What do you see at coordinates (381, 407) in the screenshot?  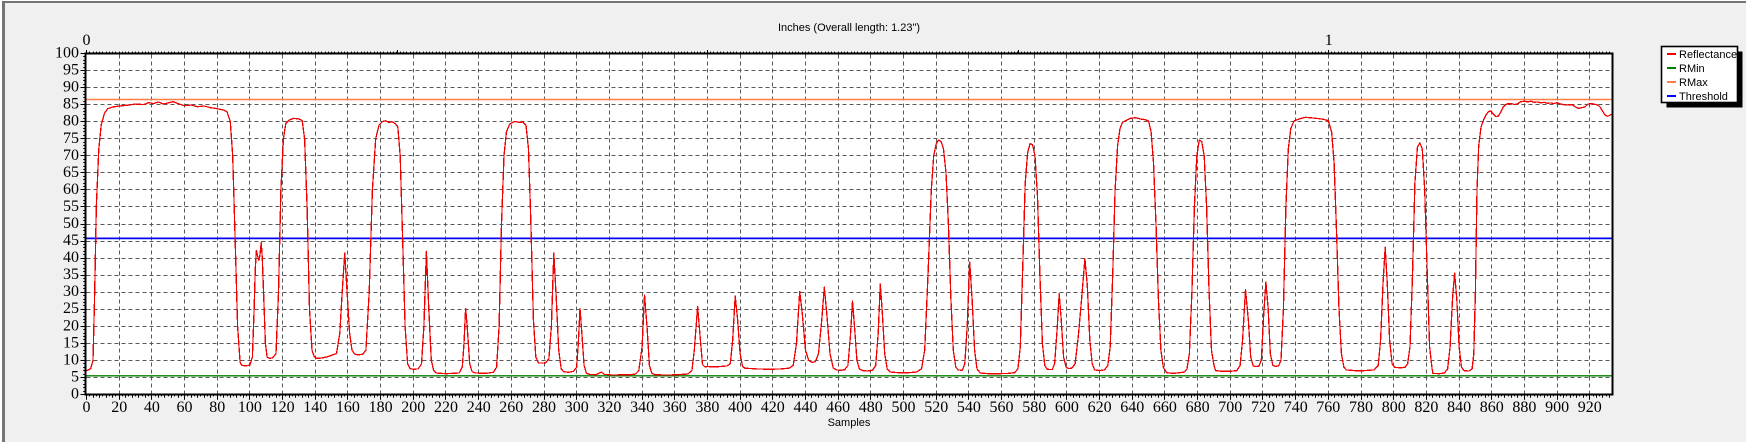 I see `svg-text: 180` at bounding box center [381, 407].